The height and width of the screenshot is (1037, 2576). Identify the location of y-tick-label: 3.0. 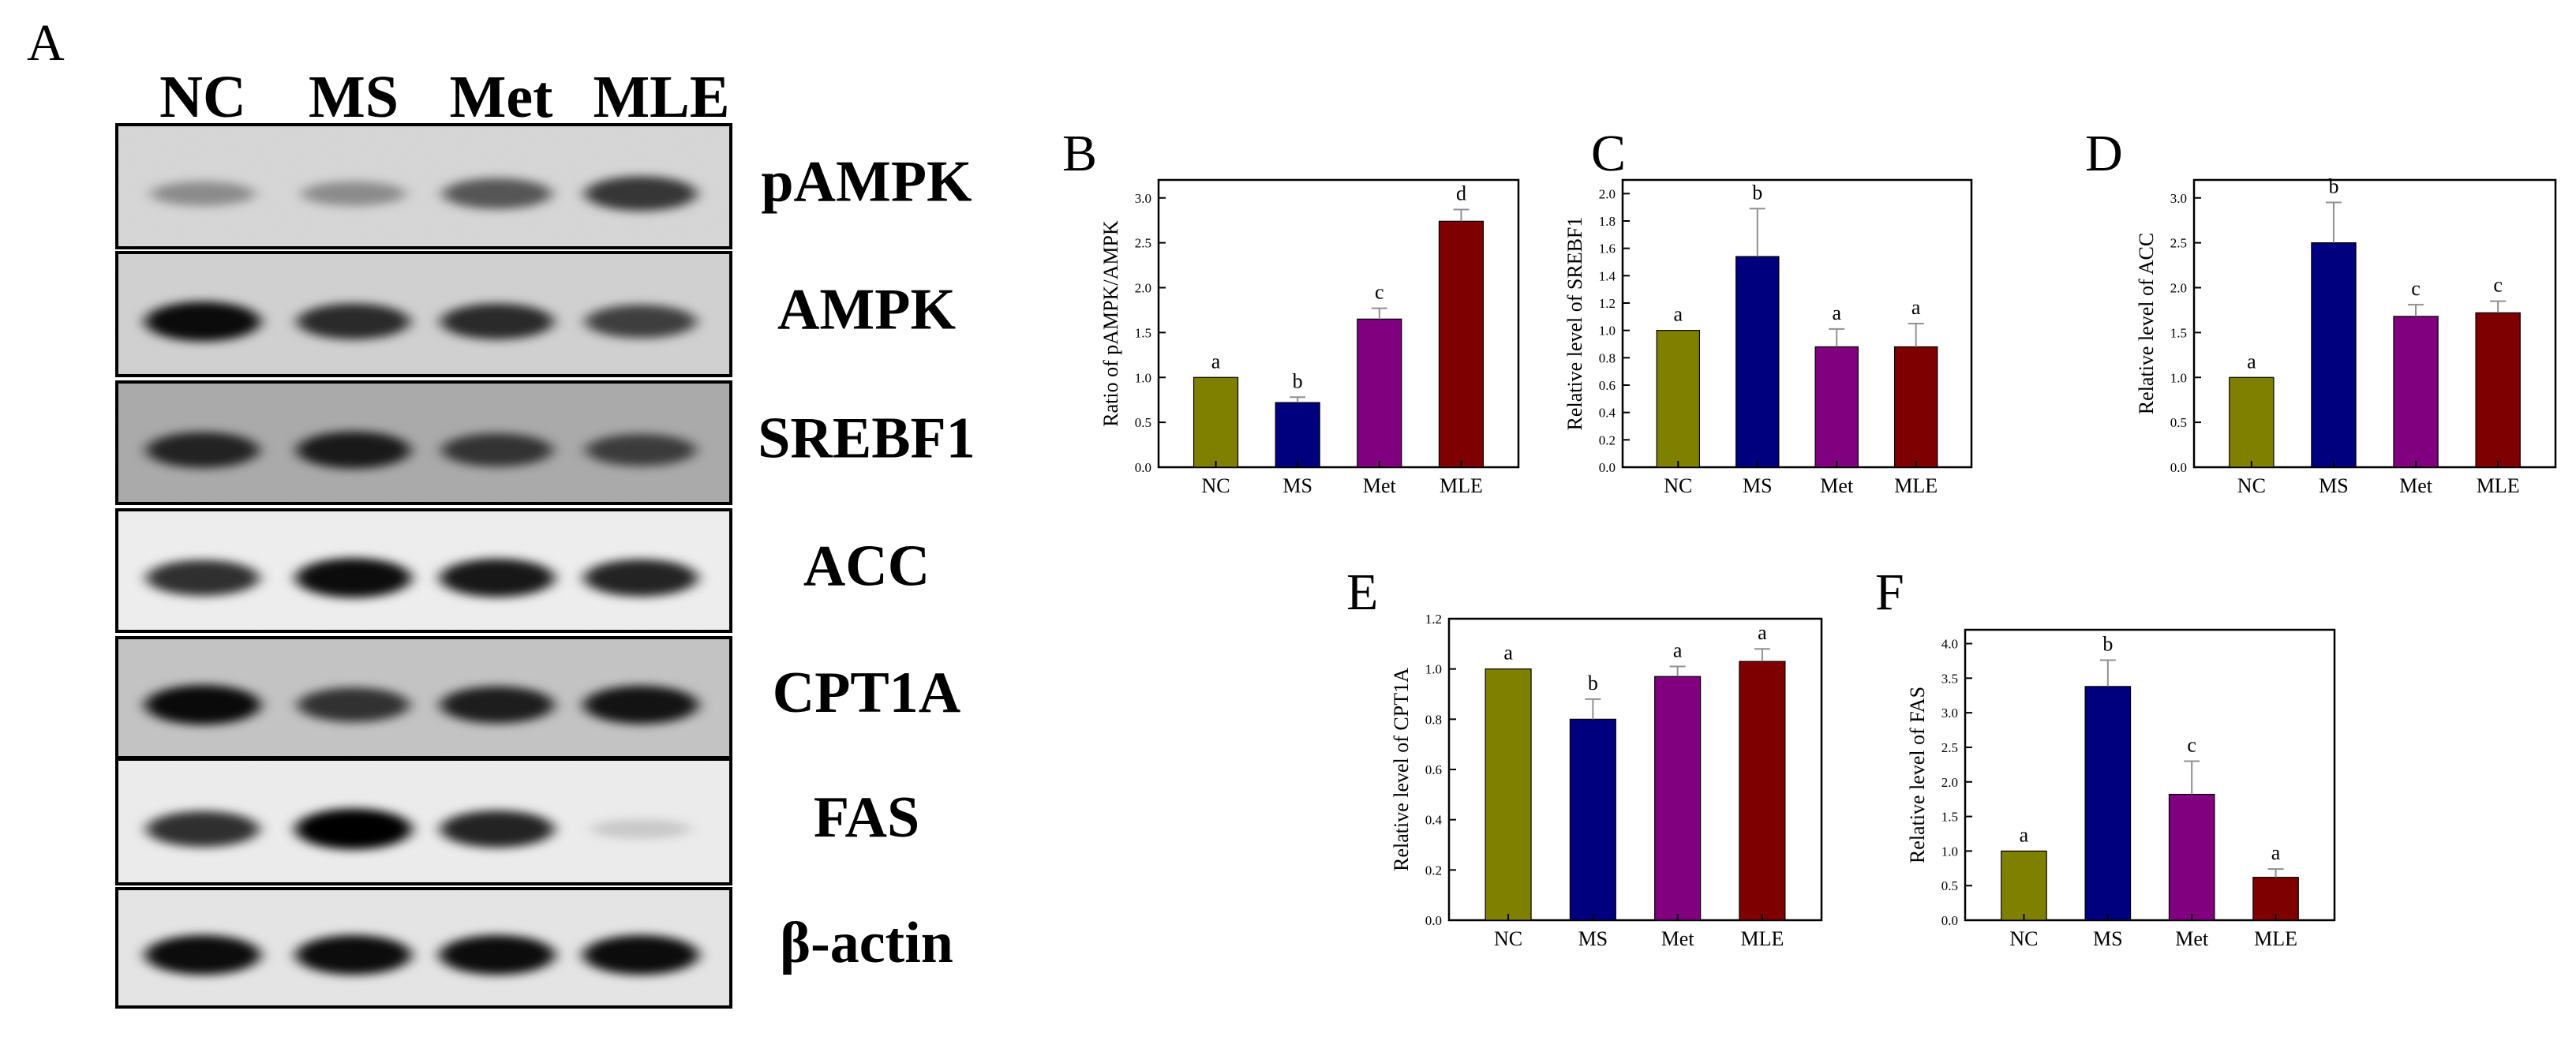
(2178, 198).